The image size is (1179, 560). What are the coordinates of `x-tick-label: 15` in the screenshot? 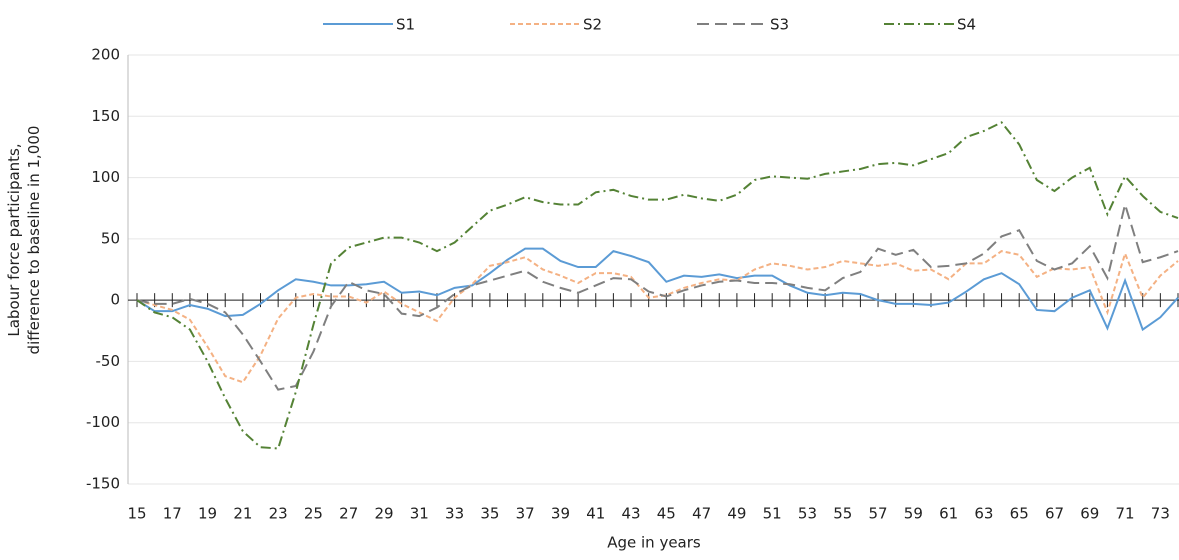 It's located at (136, 514).